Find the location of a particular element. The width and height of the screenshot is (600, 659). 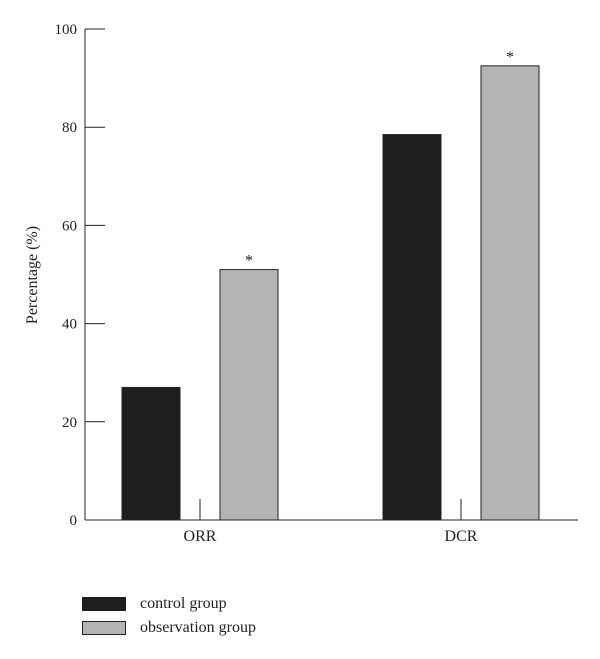

bar-observation-orr is located at coordinates (249, 395).